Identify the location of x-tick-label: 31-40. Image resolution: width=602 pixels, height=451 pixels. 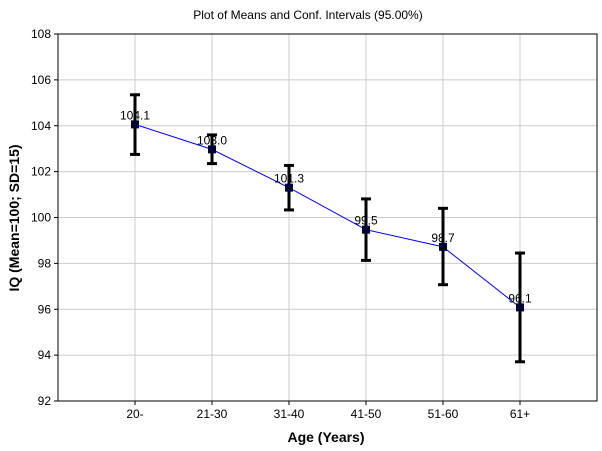
(289, 414).